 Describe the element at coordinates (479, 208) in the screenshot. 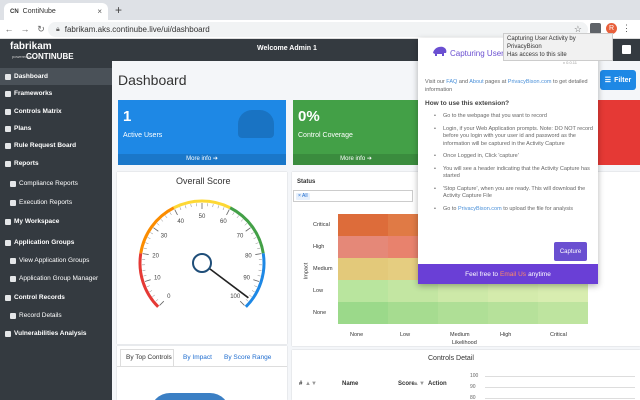

I see `upload-link: PrivacyBison.com` at that location.